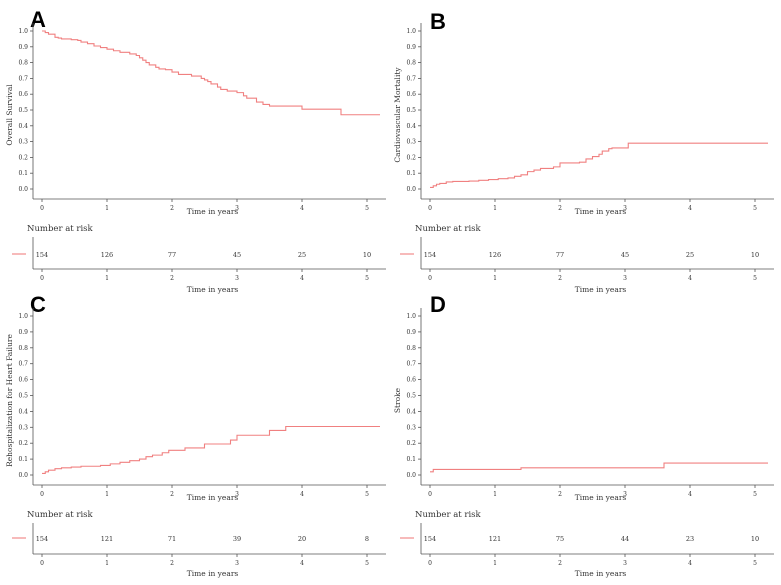 This screenshot has width=781, height=585. Describe the element at coordinates (172, 539) in the screenshot. I see `risk-count: 71` at that location.